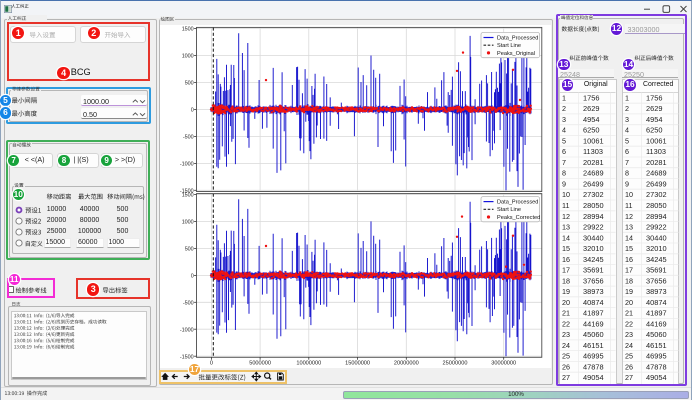 Image resolution: width=692 pixels, height=400 pixels. Describe the element at coordinates (187, 165) in the screenshot. I see `svg-text: -1000` at that location.